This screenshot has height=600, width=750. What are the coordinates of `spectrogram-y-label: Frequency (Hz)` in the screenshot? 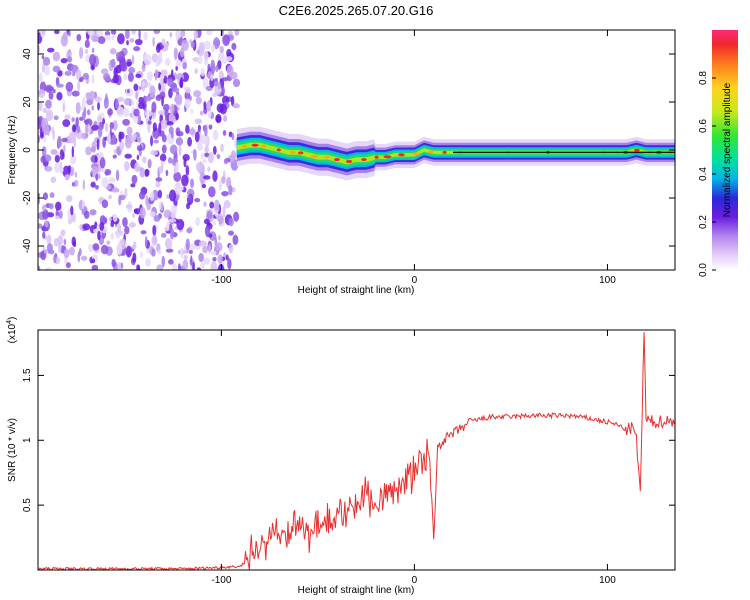 It's located at (12, 150).